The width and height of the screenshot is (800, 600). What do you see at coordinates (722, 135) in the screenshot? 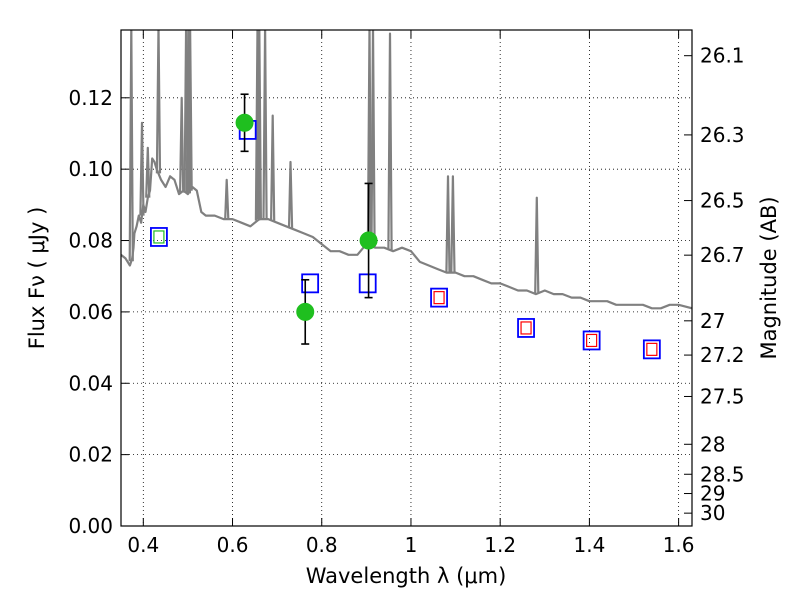
I see `magnitude-tick-label: 26.3` at bounding box center [722, 135].